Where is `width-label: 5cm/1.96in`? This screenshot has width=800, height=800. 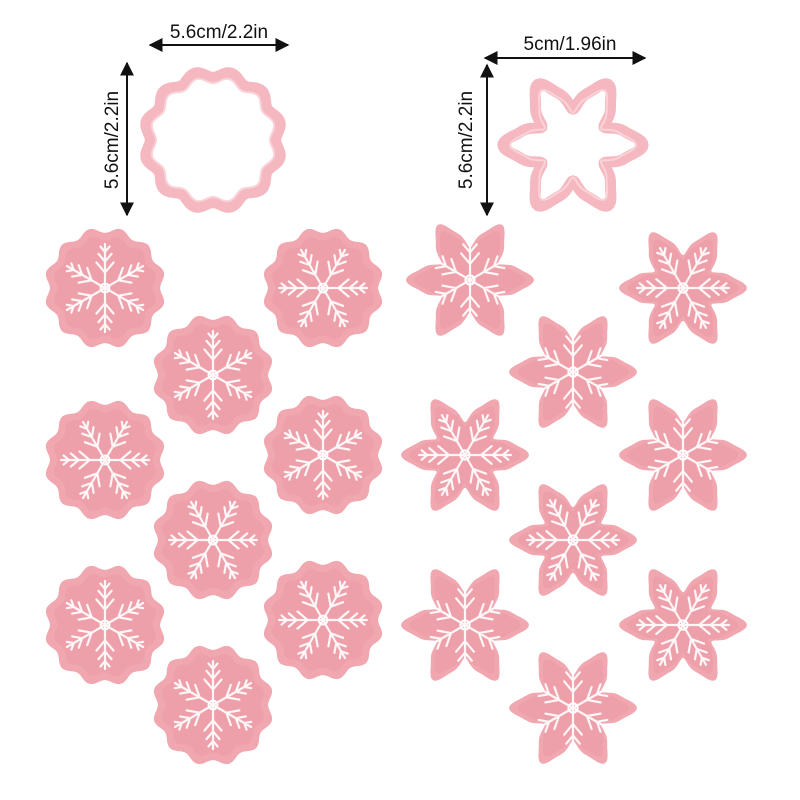 width-label: 5cm/1.96in is located at coordinates (570, 44).